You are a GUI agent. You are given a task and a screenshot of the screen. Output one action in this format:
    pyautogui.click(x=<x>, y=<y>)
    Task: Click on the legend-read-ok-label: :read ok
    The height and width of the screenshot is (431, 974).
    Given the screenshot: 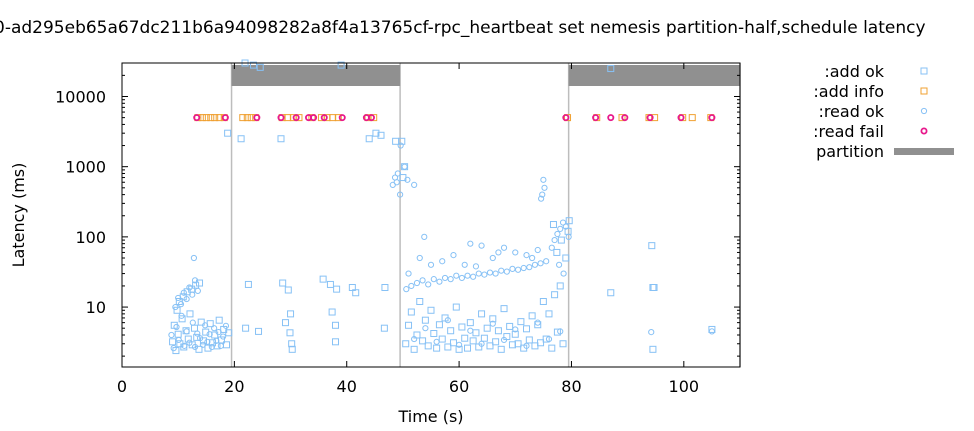 What is the action you would take?
    pyautogui.click(x=851, y=111)
    